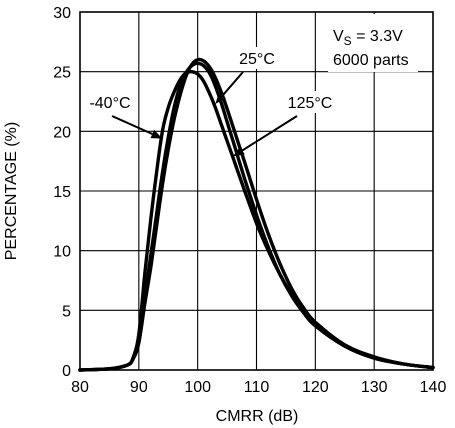 Image resolution: width=455 pixels, height=428 pixels. What do you see at coordinates (11, 191) in the screenshot?
I see `y-axis-title: PERCENTAGE (%)` at bounding box center [11, 191].